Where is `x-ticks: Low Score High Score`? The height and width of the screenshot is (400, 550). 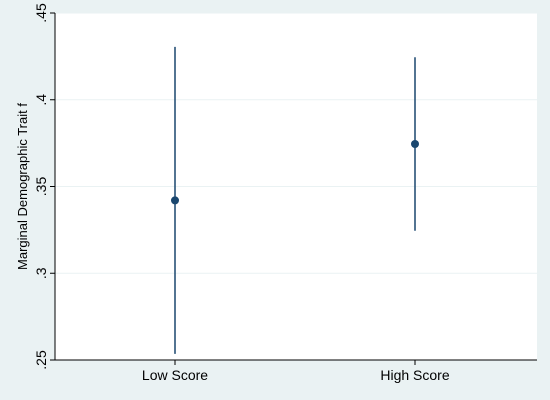
x-ticks: Low Score High Score is located at coordinates (296, 371).